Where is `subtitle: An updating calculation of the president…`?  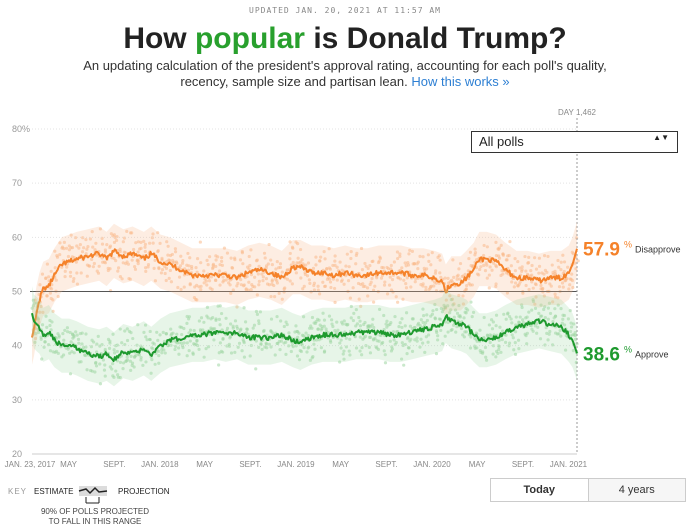 subtitle: An updating calculation of the president… is located at coordinates (345, 74).